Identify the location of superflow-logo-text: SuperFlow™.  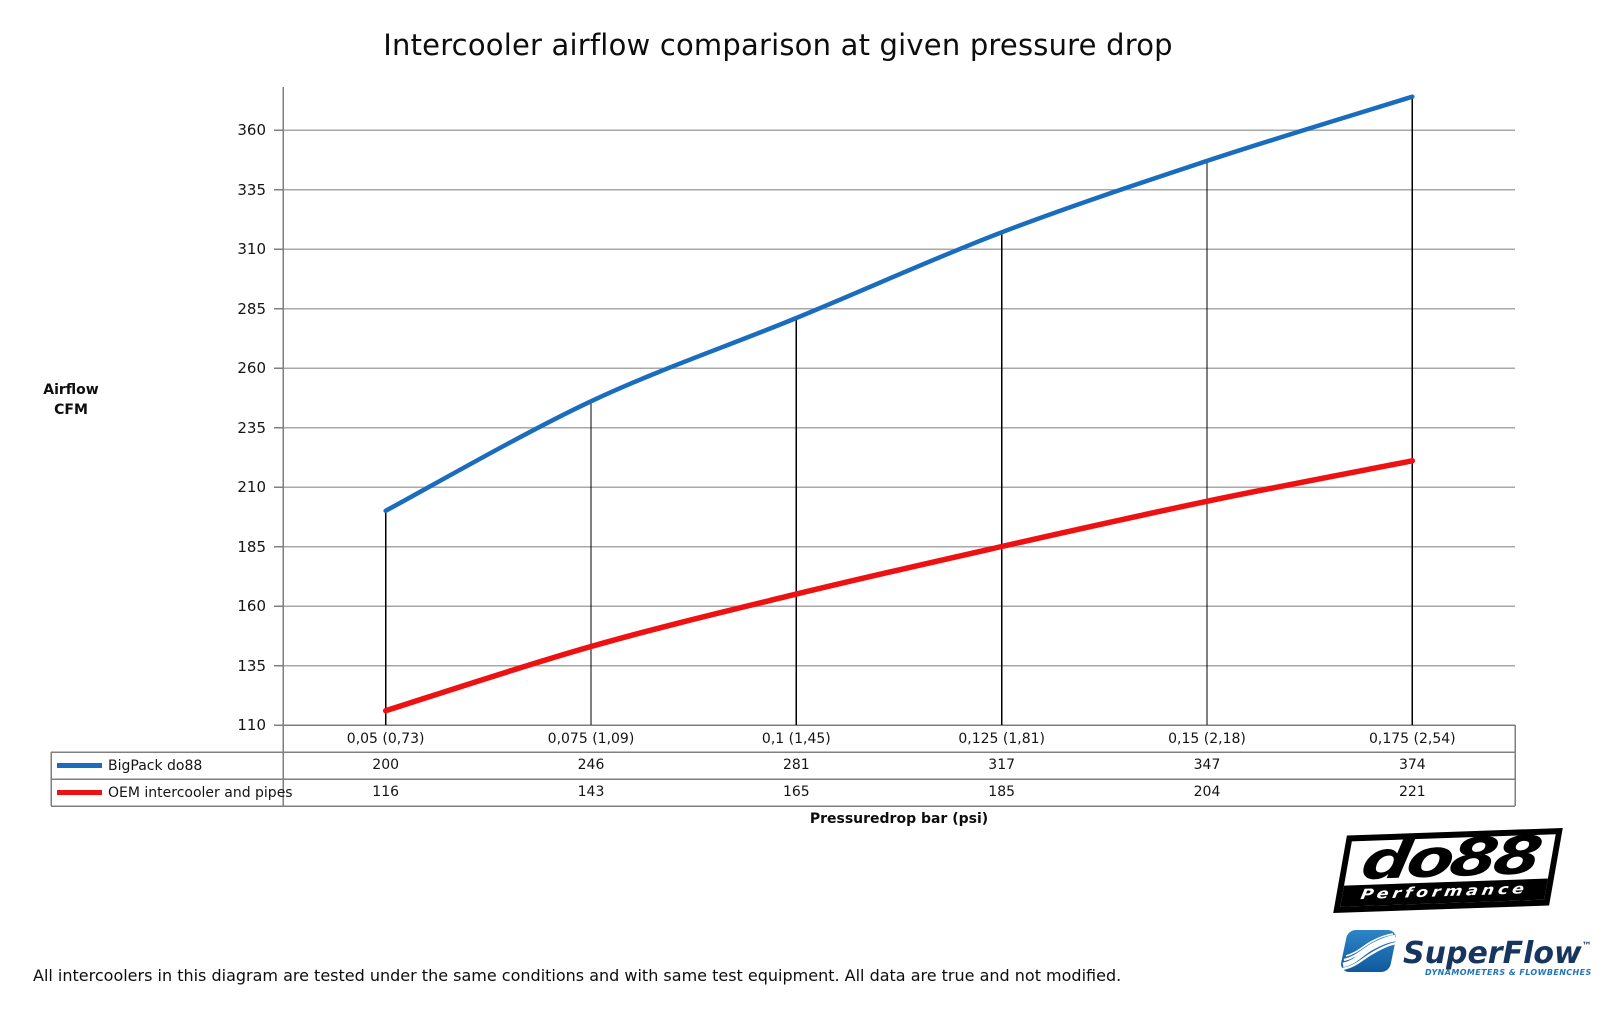
(1497, 953).